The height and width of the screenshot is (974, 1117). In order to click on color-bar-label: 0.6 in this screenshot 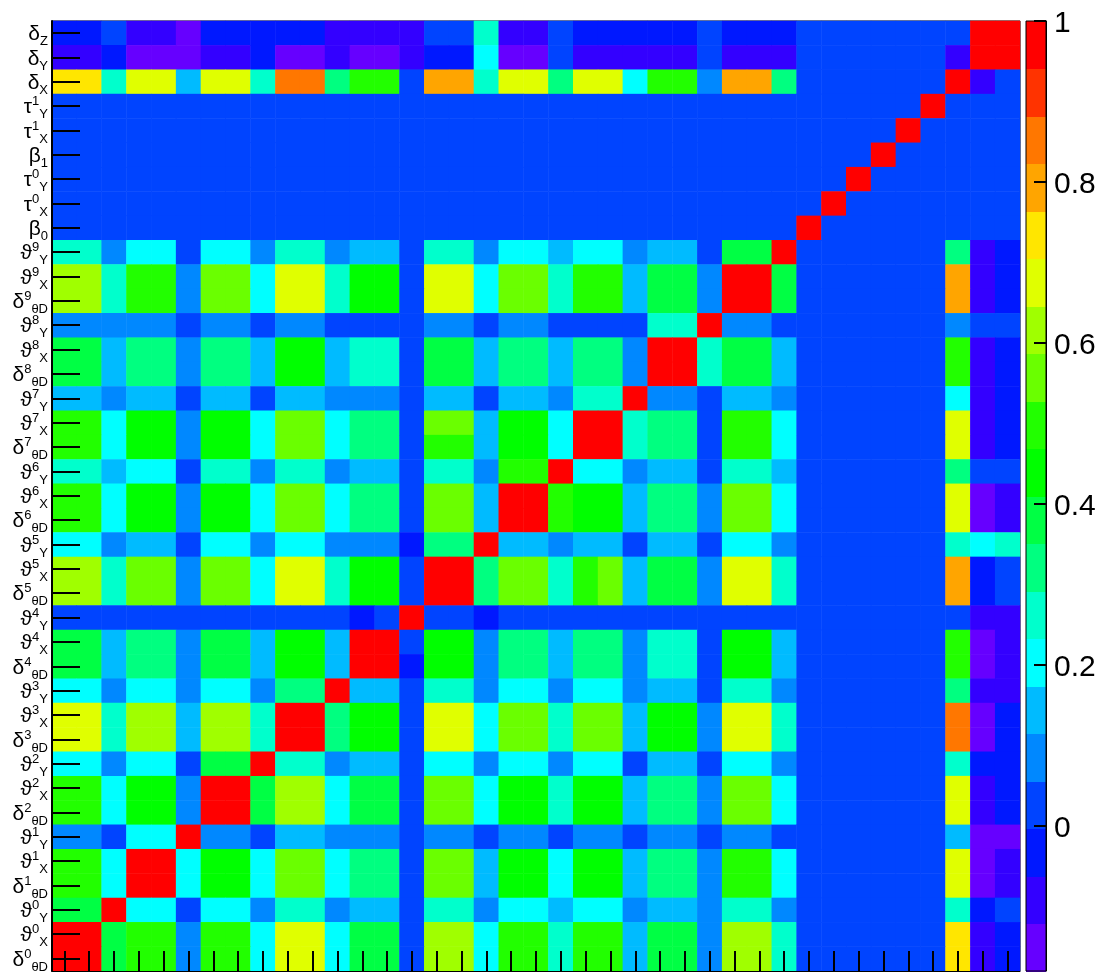, I will do `click(1075, 343)`.